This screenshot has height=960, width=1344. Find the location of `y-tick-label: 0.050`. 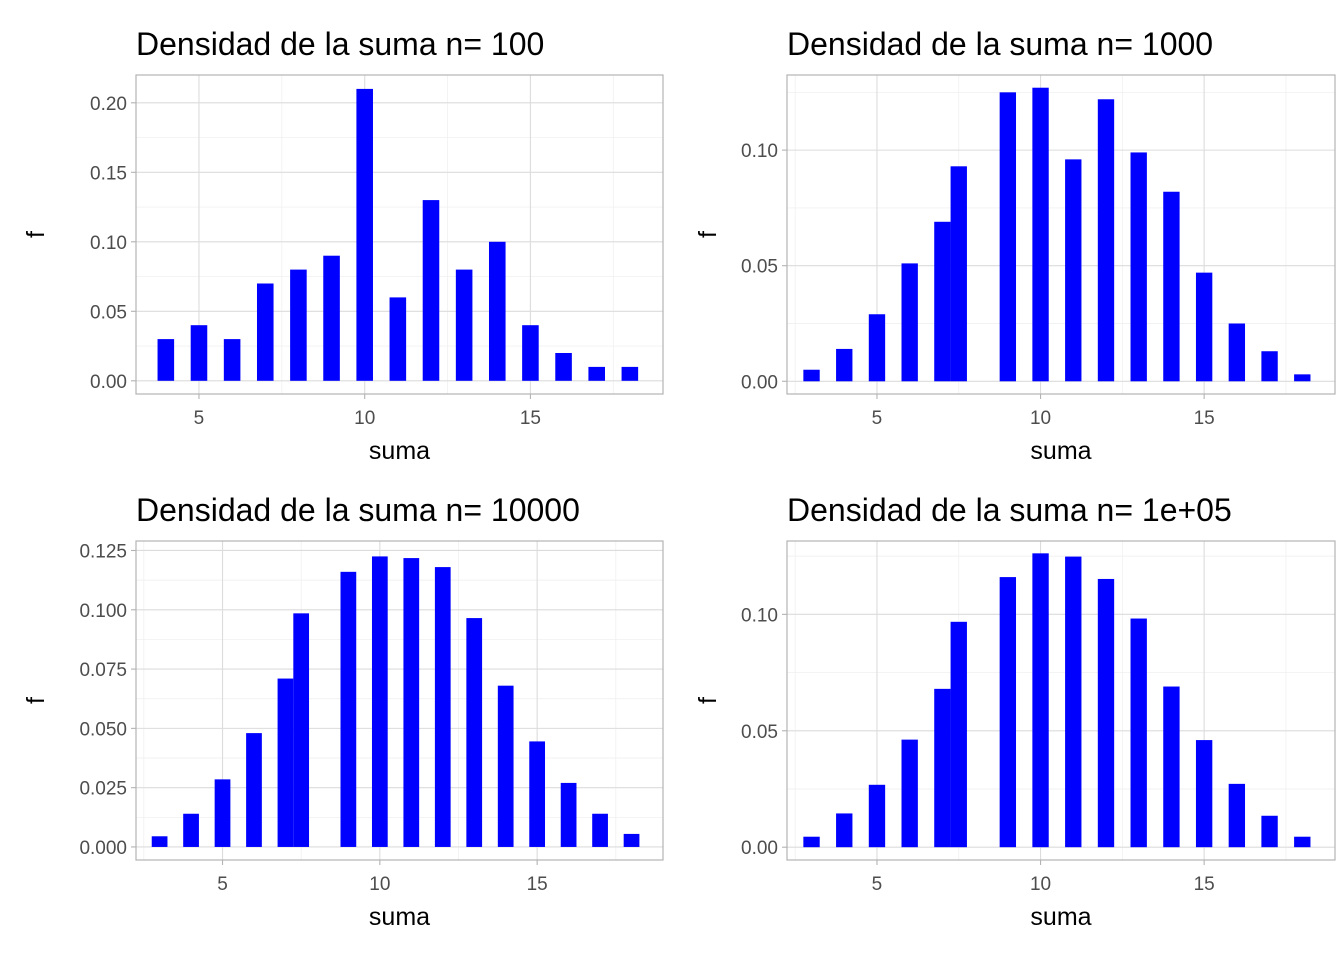

y-tick-label: 0.050 is located at coordinates (103, 729).